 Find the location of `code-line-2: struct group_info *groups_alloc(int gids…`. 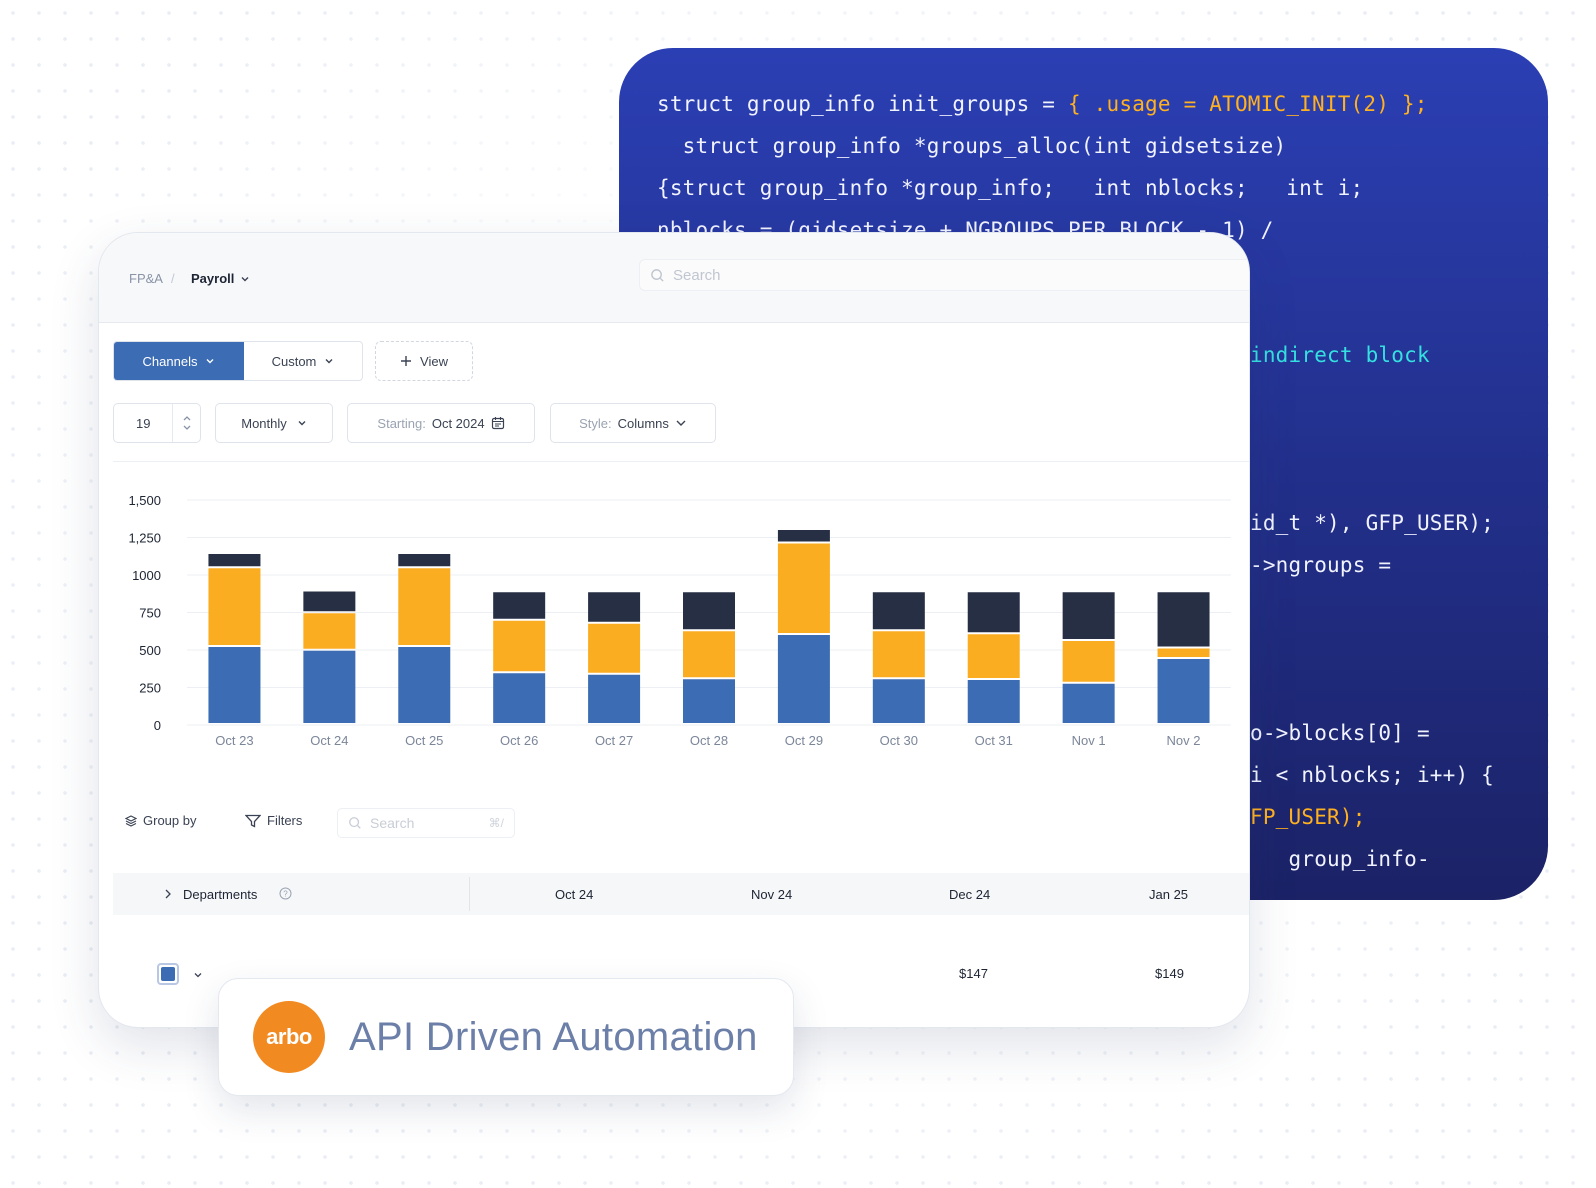

code-line-2: struct group_info *groups_alloc(int gids… is located at coordinates (972, 146).